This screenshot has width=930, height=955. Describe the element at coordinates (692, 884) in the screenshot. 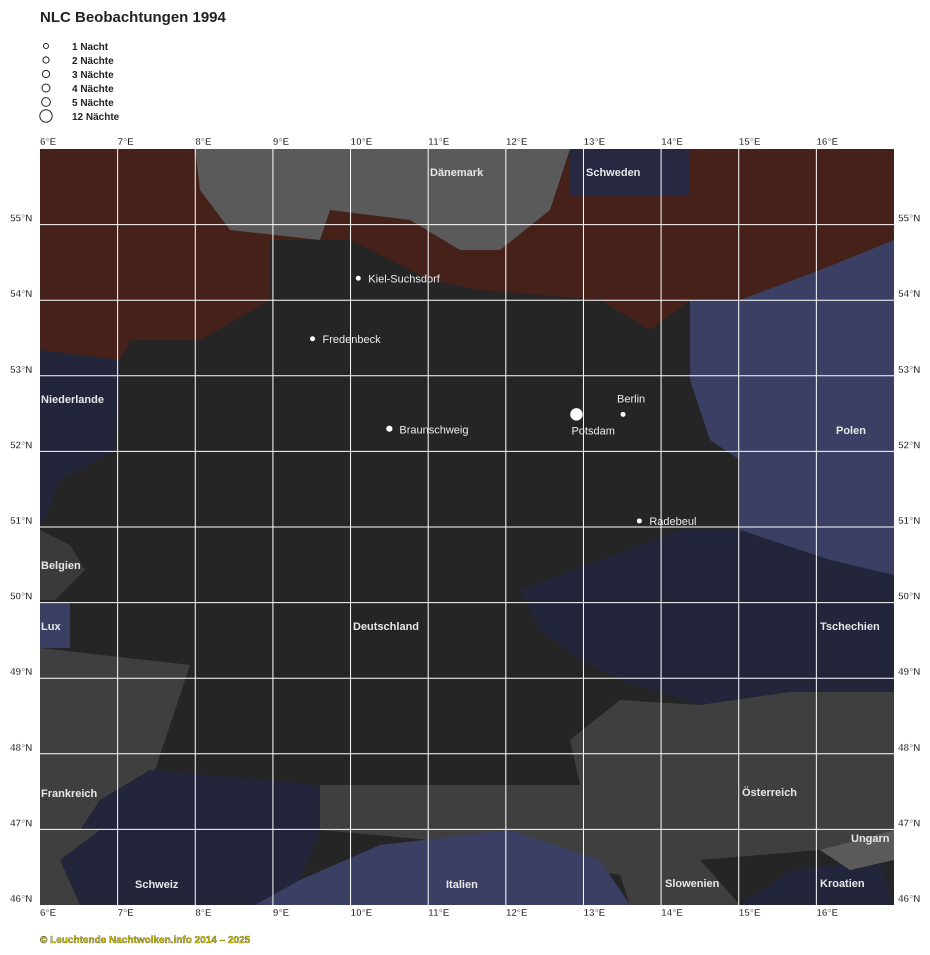

I see `country-label: Slowenien` at that location.